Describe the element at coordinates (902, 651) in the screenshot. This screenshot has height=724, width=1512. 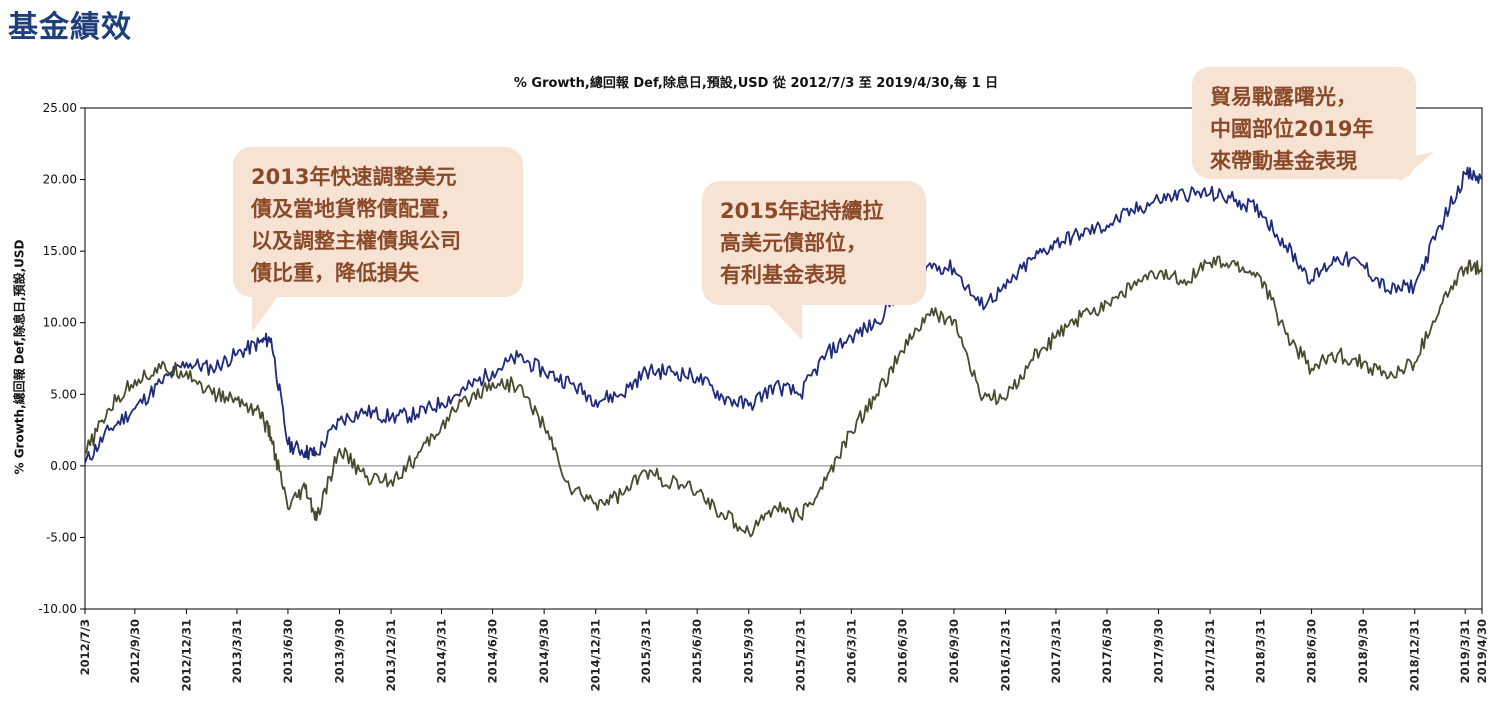
I see `x-tick-label: 2016/6/30` at that location.